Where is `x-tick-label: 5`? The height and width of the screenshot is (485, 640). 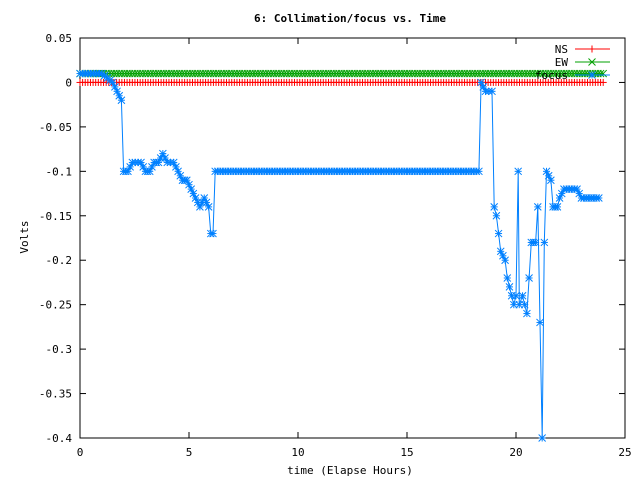 x-tick-label: 5 is located at coordinates (189, 452).